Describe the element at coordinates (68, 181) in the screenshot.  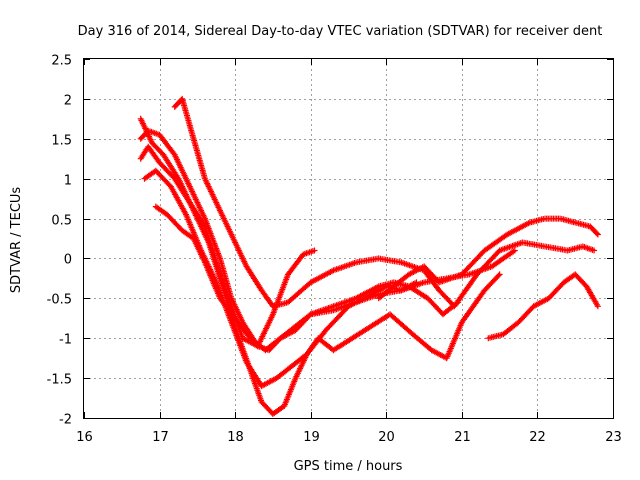
I see `y-tick-label: 1` at that location.